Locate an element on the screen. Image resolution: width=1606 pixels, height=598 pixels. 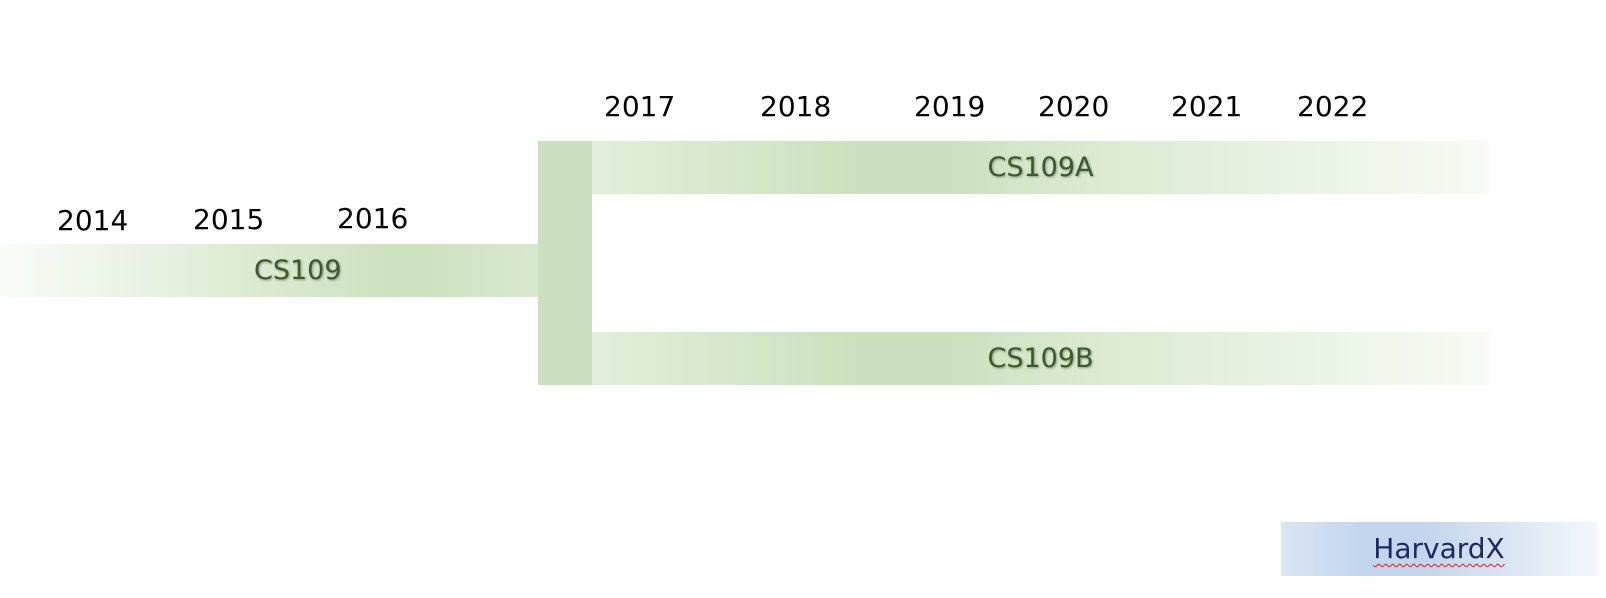
year-label-2022: 2022 is located at coordinates (1333, 106).